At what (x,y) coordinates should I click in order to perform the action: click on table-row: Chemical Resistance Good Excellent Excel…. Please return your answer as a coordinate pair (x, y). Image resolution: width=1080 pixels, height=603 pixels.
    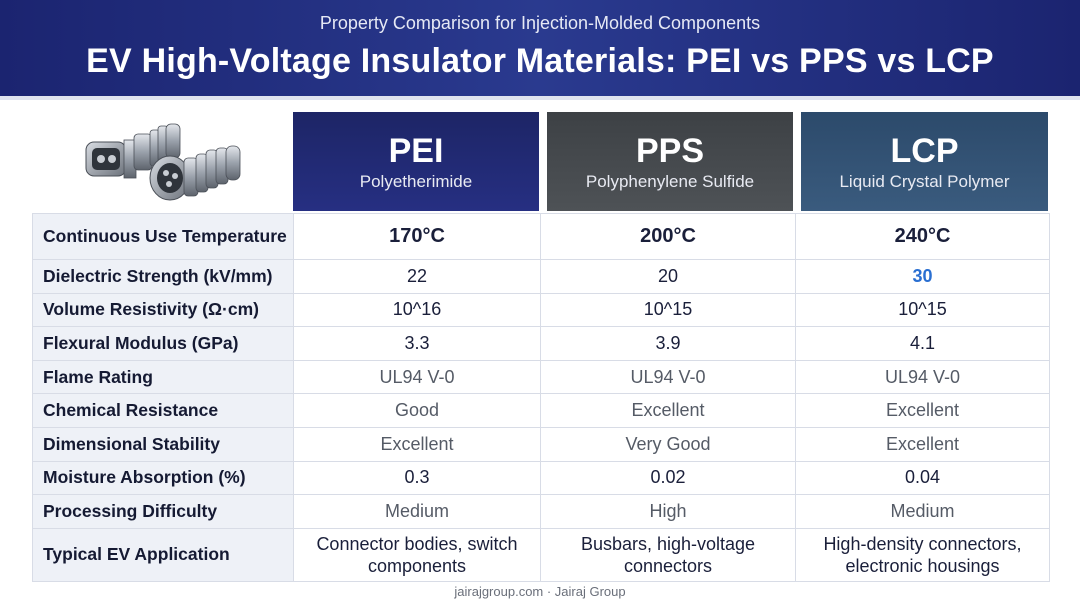
    Looking at the image, I should click on (541, 410).